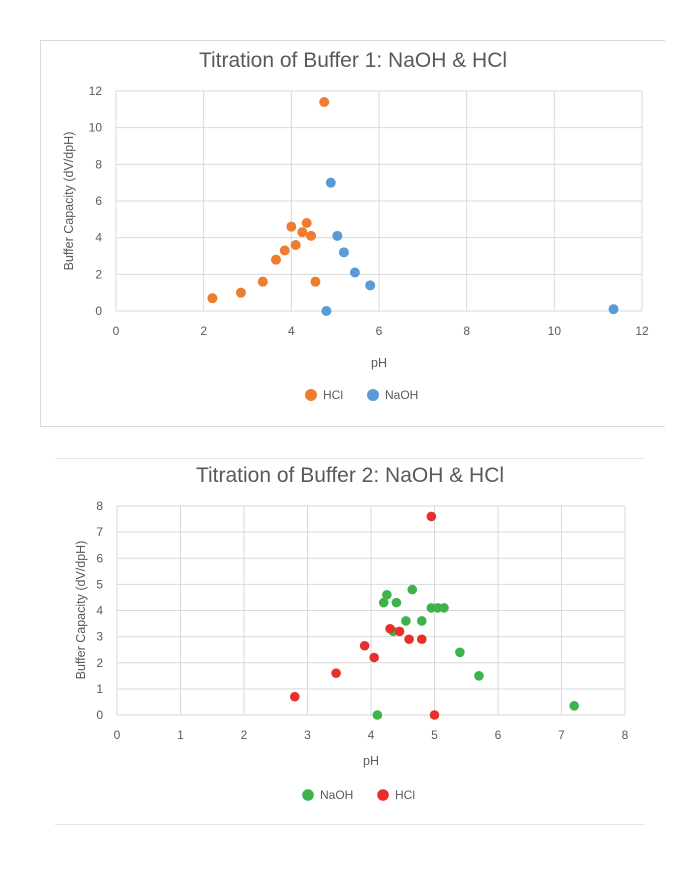 The height and width of the screenshot is (884, 692). I want to click on chart-2-x-tick-label: 8, so click(625, 735).